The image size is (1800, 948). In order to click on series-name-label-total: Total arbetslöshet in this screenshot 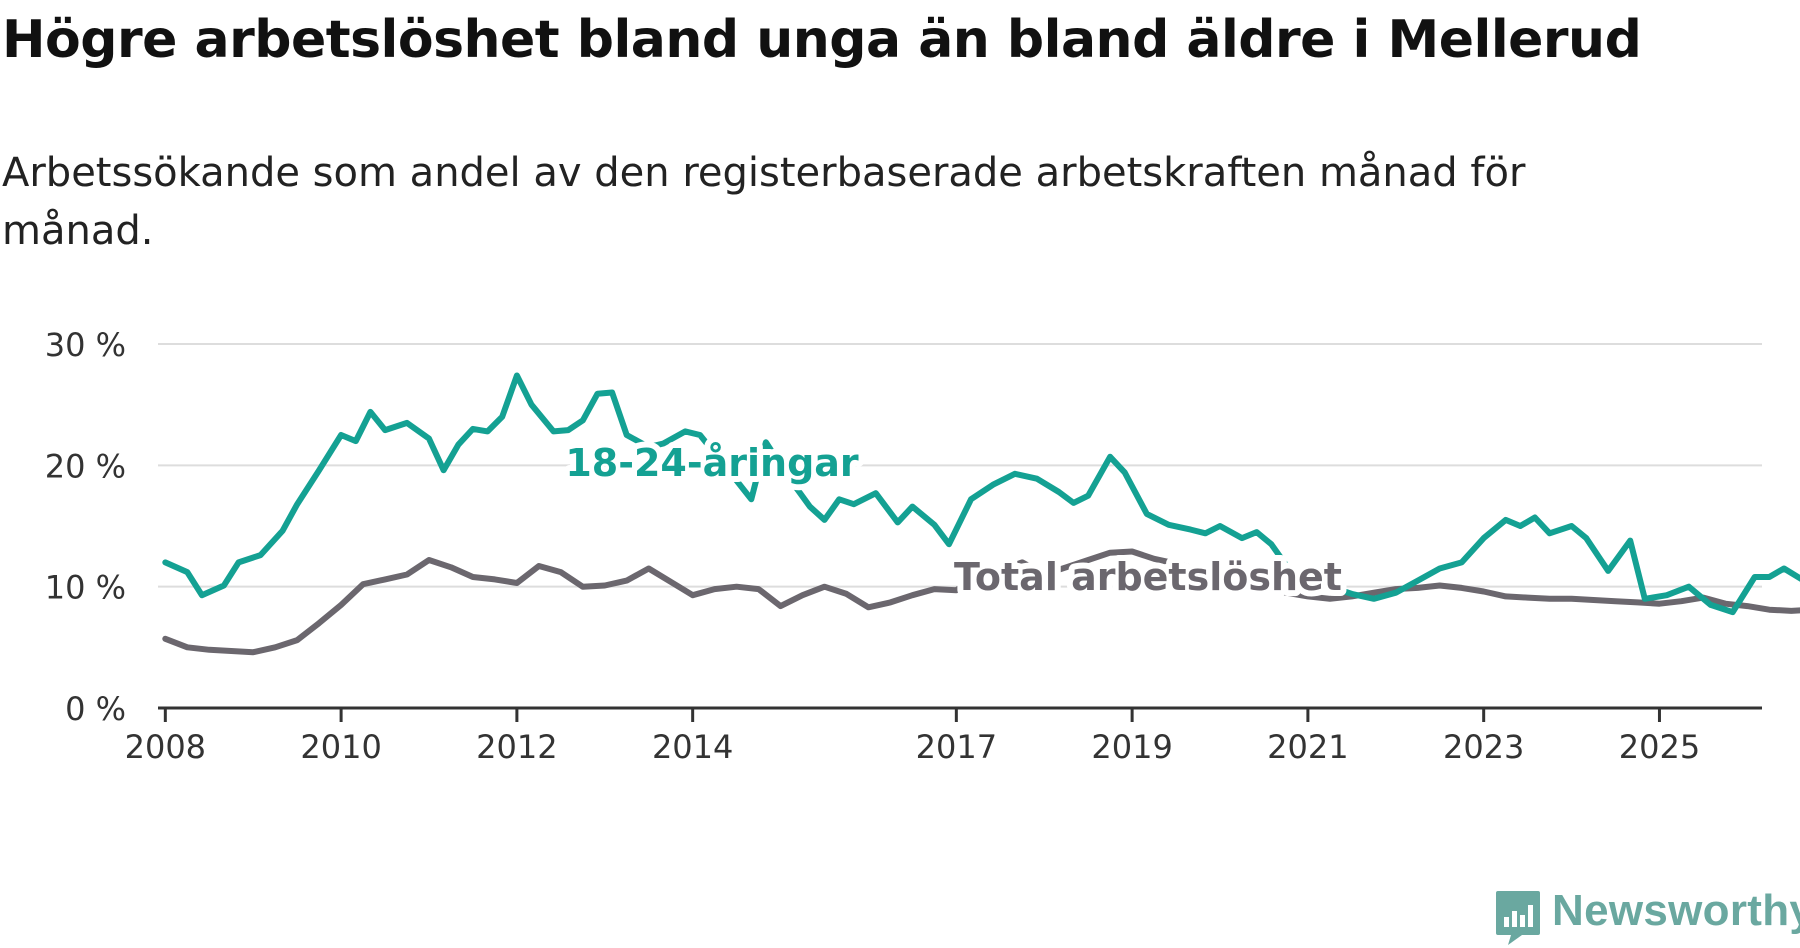, I will do `click(1148, 577)`.